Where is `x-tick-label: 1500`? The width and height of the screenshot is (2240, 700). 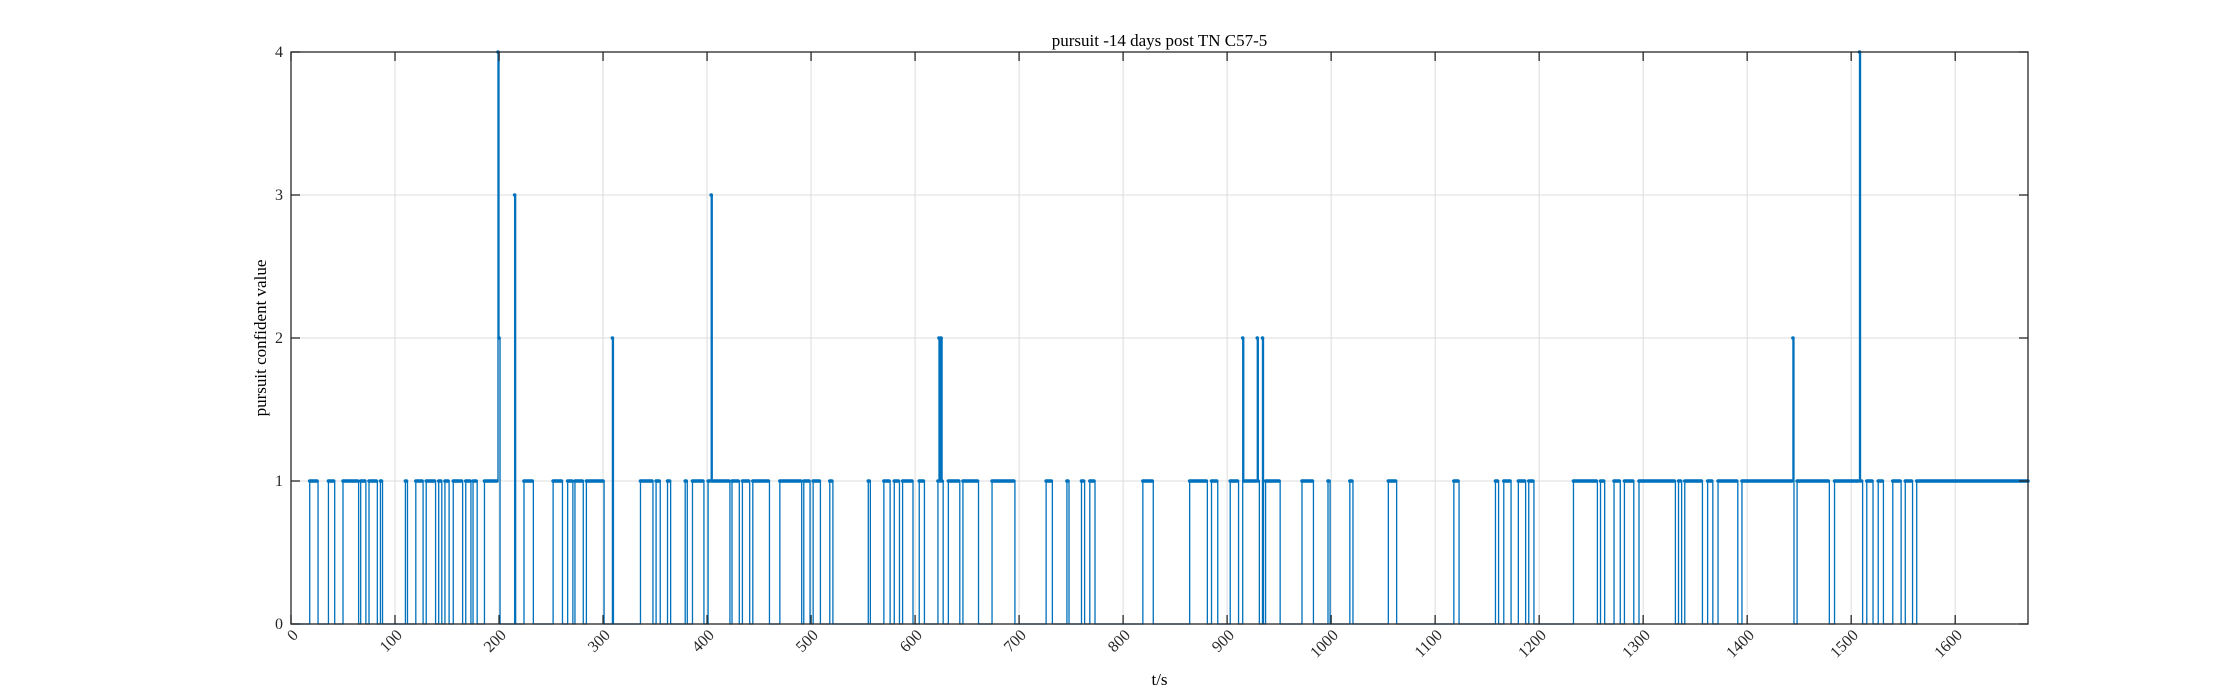
x-tick-label: 1500 is located at coordinates (1844, 644).